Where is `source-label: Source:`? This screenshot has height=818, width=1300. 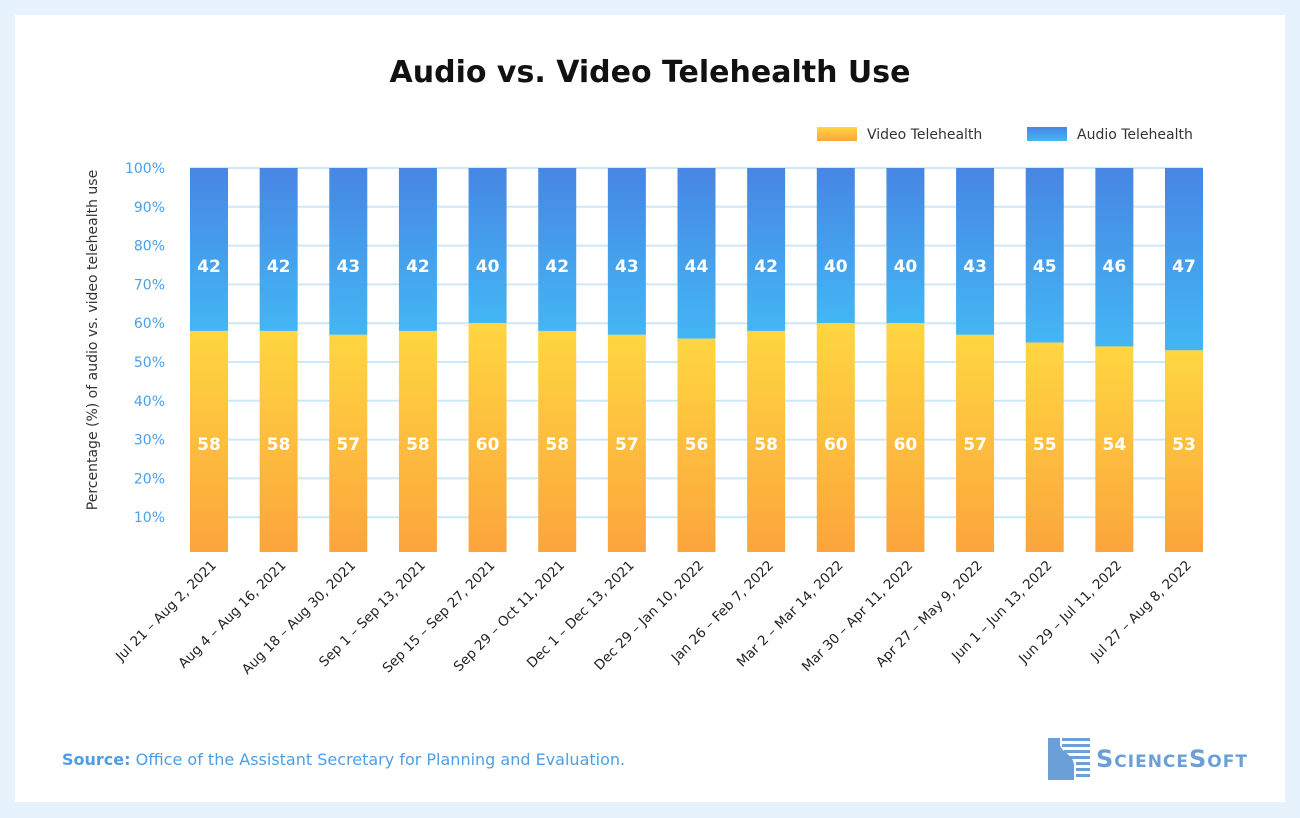
source-label: Source: is located at coordinates (96, 759).